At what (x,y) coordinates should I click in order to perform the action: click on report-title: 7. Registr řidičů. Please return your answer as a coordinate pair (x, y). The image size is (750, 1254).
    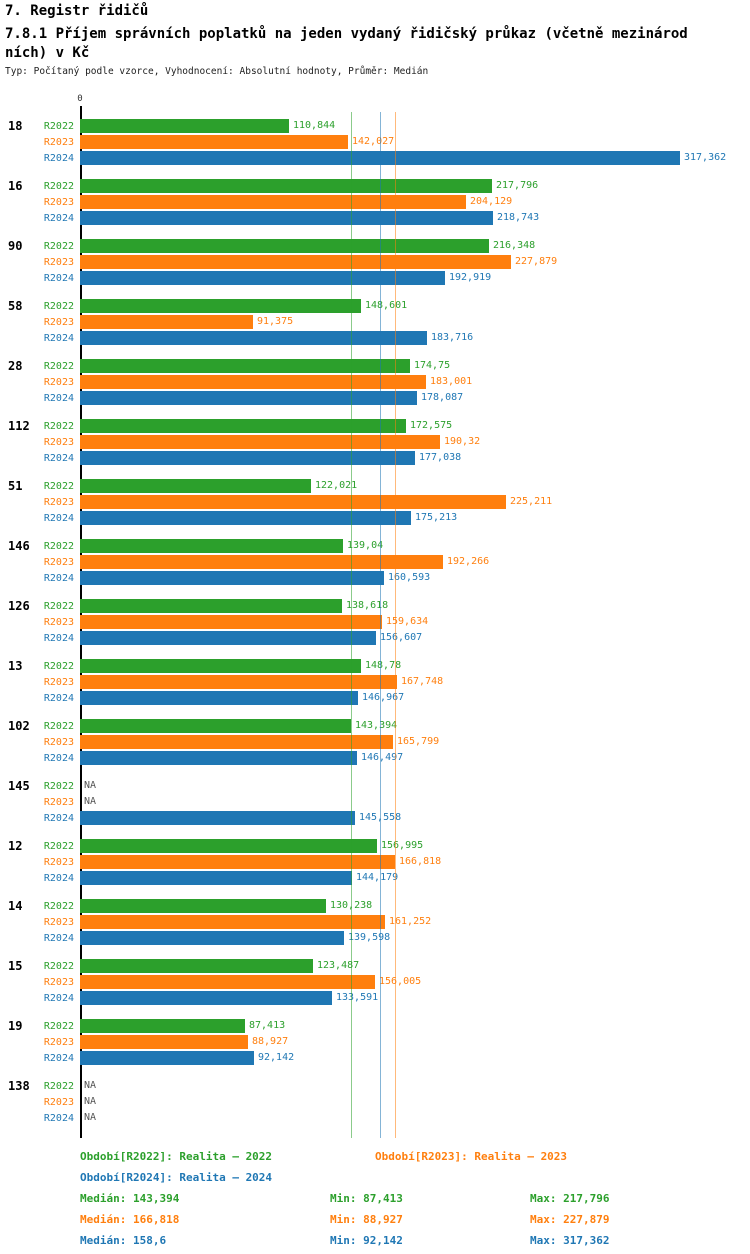
    Looking at the image, I should click on (77, 11).